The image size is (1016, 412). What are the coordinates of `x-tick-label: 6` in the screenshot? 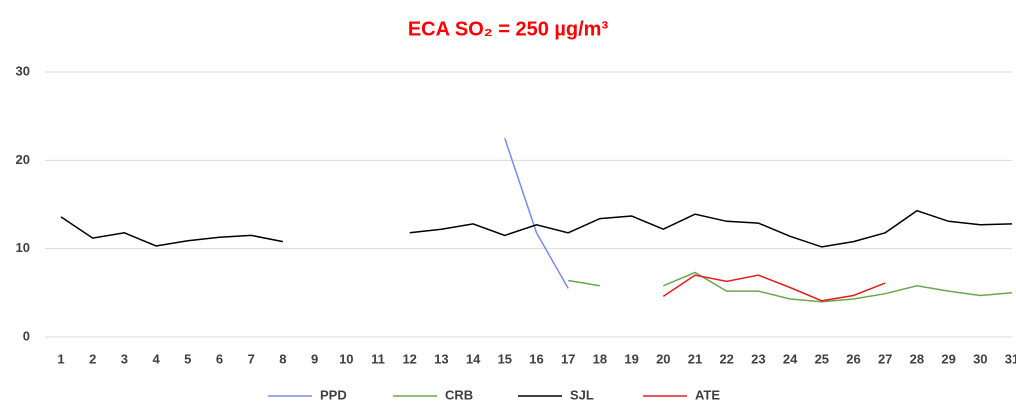 It's located at (219, 358).